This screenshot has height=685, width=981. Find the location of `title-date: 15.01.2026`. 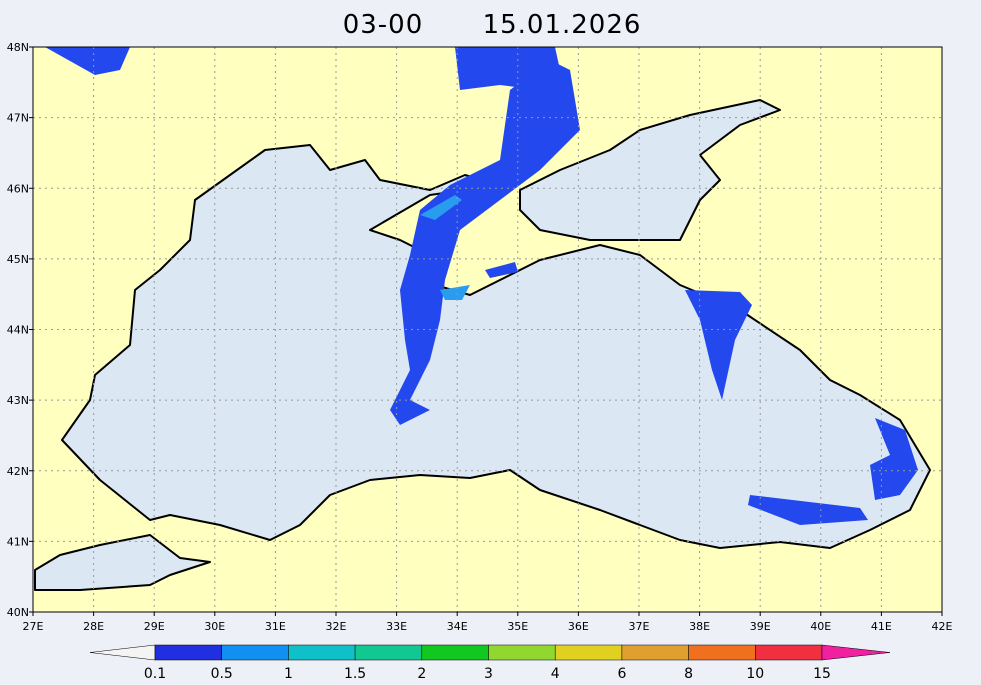

title-date: 15.01.2026 is located at coordinates (562, 25).